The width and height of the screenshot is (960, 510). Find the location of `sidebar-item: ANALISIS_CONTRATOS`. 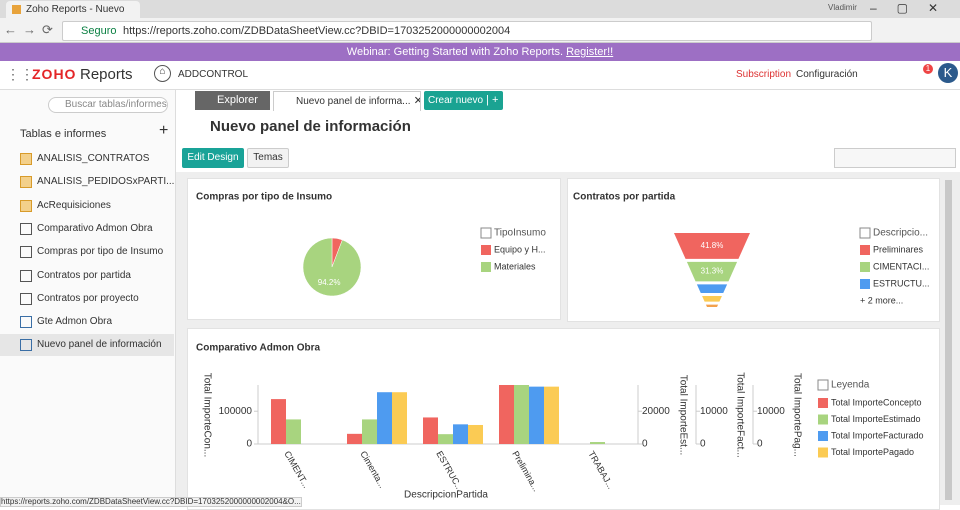

sidebar-item: ANALISIS_CONTRATOS is located at coordinates (87, 159).